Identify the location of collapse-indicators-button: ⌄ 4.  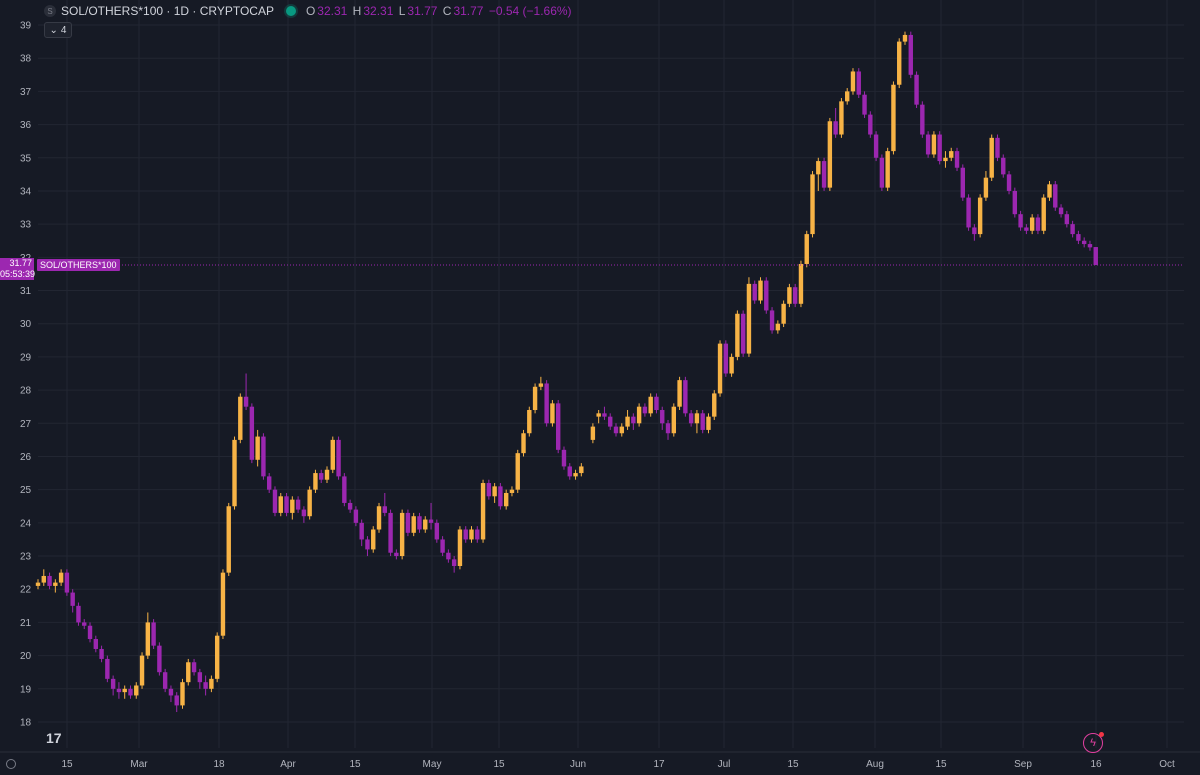
(58, 30).